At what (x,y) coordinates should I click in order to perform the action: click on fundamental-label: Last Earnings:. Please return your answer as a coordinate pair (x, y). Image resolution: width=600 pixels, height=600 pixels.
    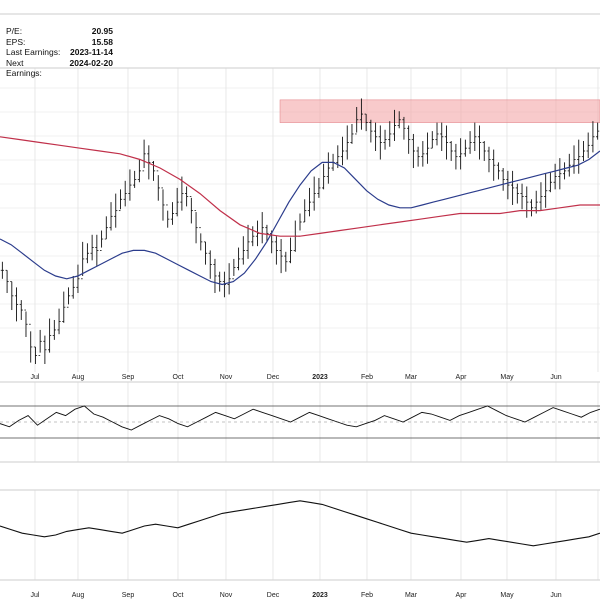
    Looking at the image, I should click on (33, 52).